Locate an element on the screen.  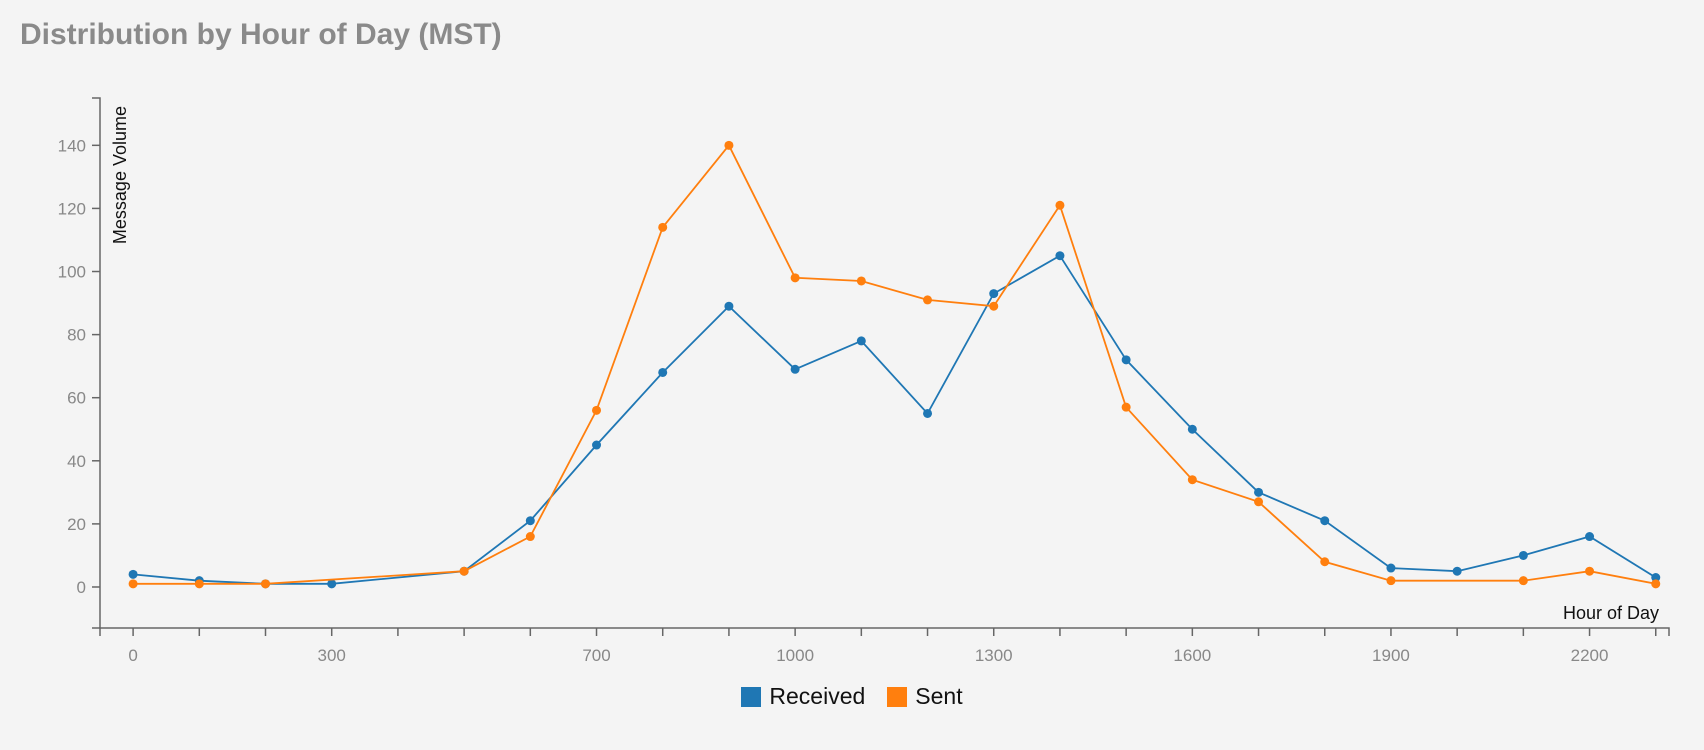
x-axis-title: Hour of Day is located at coordinates (1611, 613).